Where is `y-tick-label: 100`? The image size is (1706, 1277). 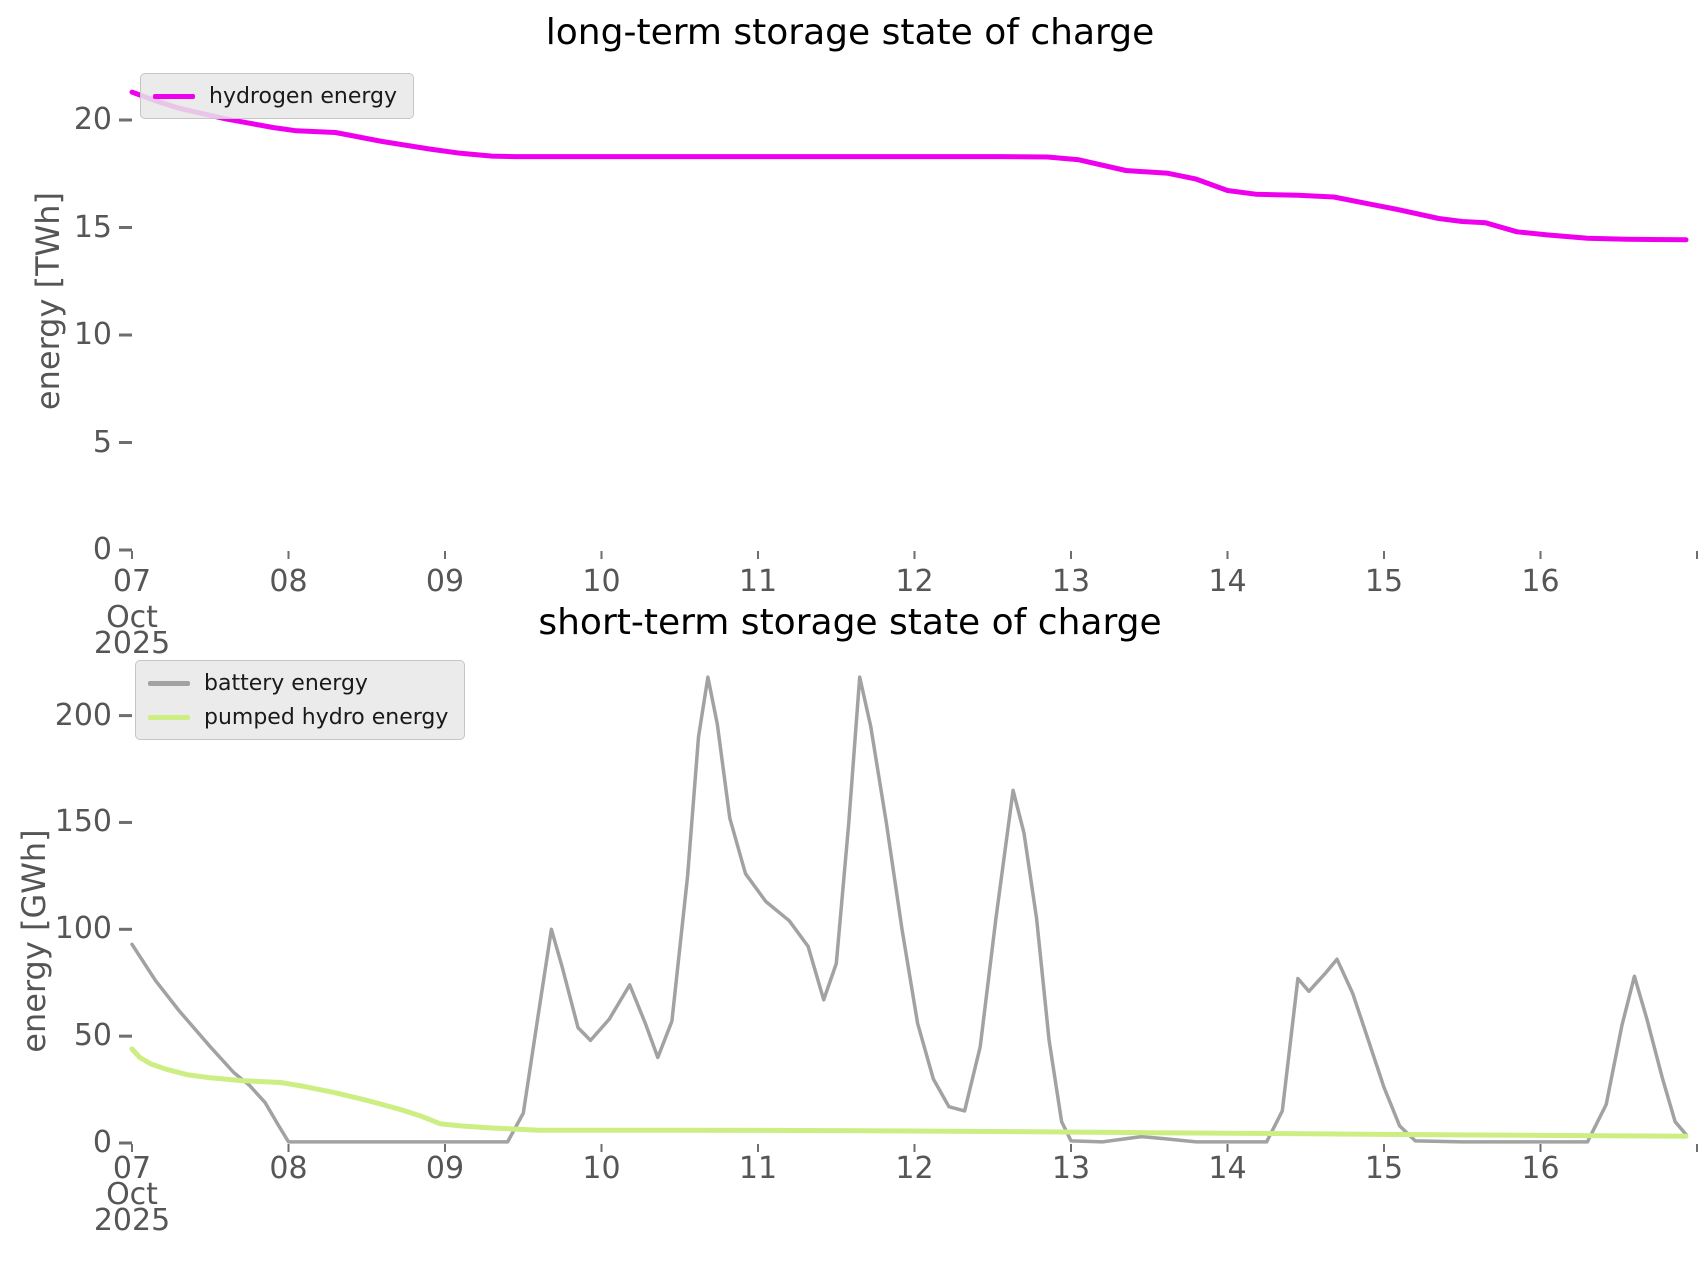 y-tick-label: 100 is located at coordinates (83, 929).